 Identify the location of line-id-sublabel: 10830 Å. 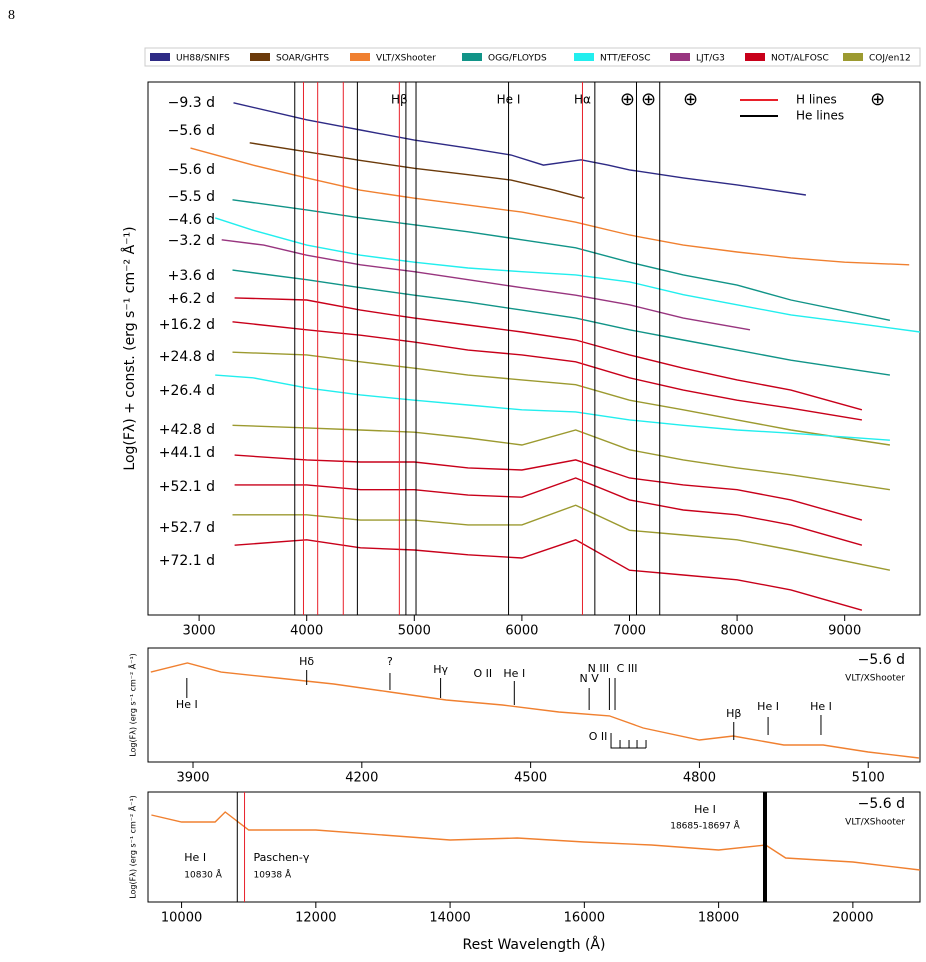
(203, 875).